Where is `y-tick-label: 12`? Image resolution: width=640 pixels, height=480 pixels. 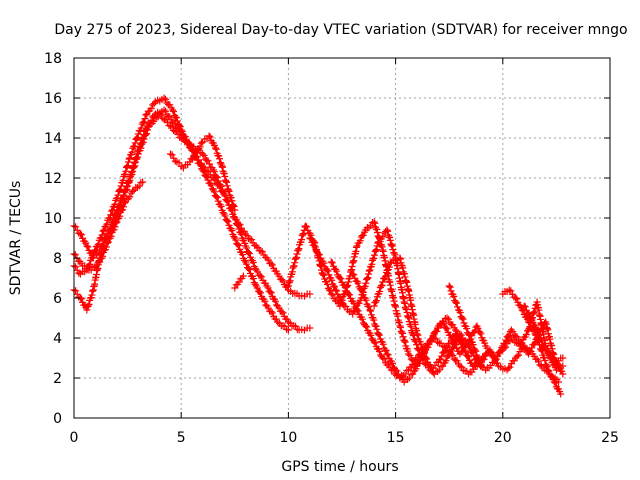
y-tick-label: 12 is located at coordinates (53, 179).